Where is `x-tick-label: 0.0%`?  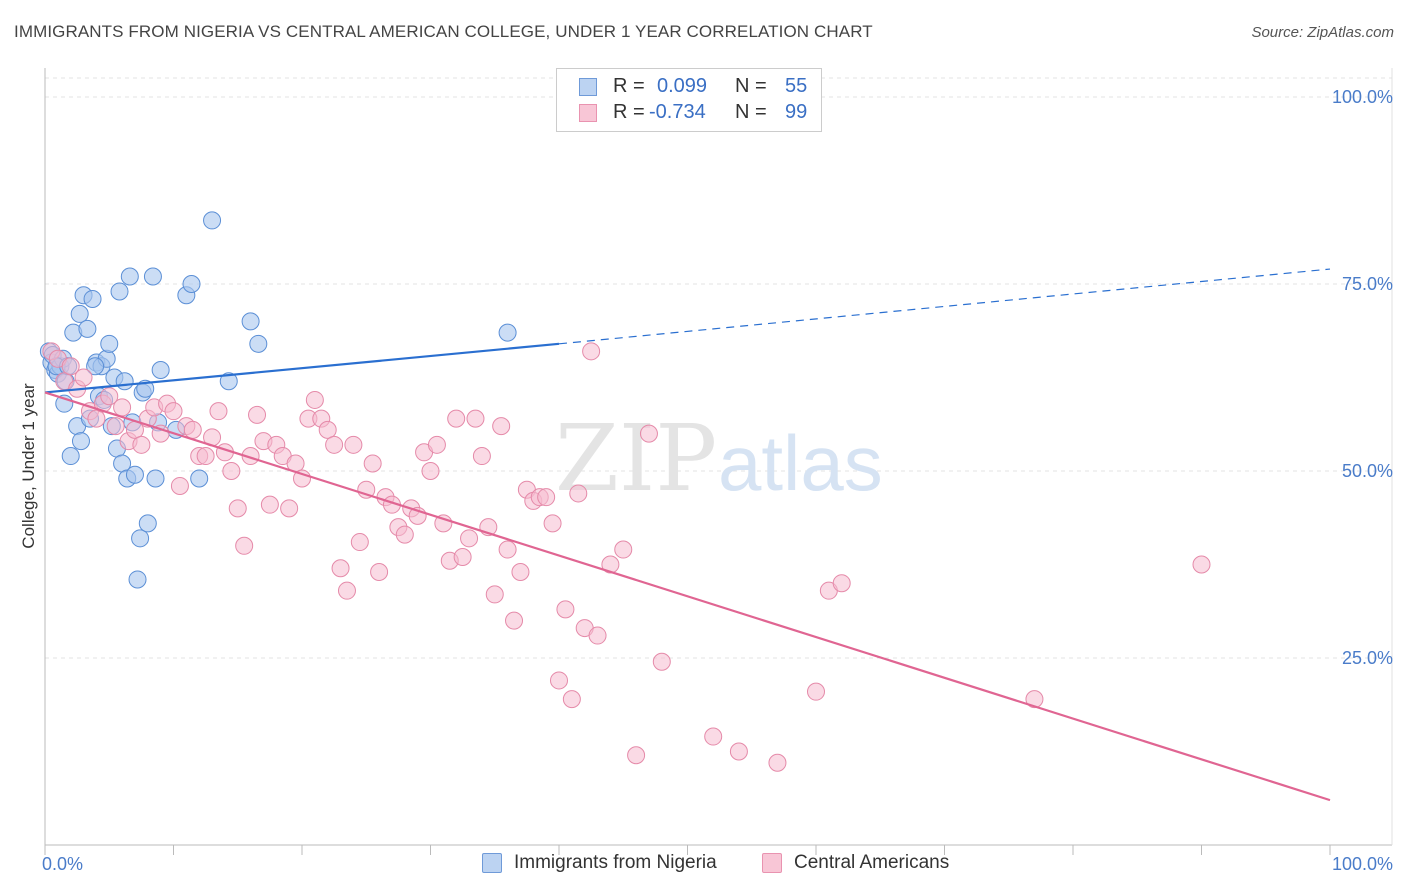 x-tick-label: 0.0% is located at coordinates (62, 864).